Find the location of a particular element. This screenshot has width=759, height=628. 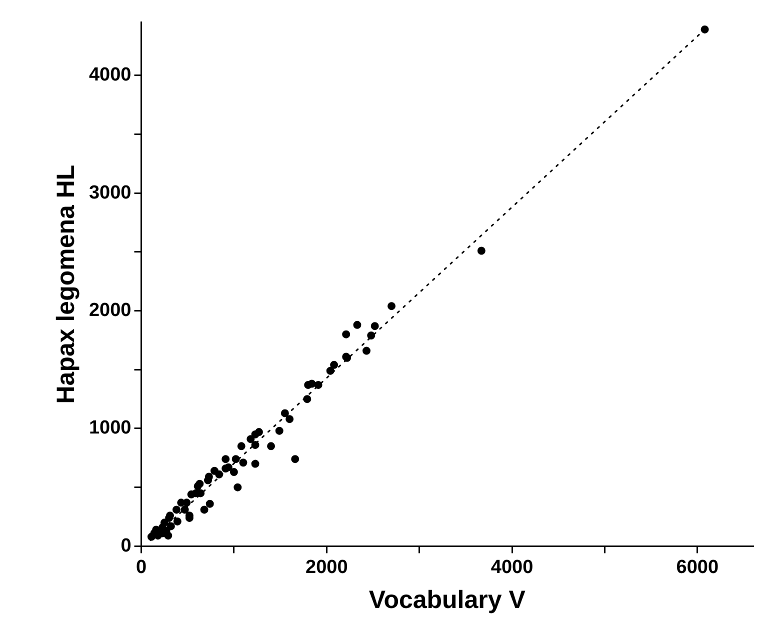

y-axis-title: Hapax legomena HL is located at coordinates (66, 284).